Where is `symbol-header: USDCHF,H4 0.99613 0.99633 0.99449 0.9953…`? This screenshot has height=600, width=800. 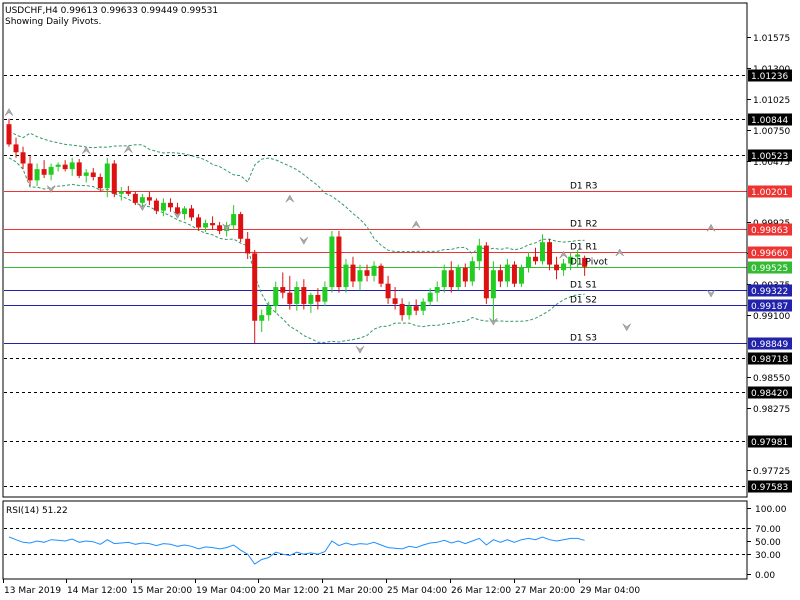
symbol-header: USDCHF,H4 0.99613 0.99633 0.99449 0.9953… is located at coordinates (111, 11).